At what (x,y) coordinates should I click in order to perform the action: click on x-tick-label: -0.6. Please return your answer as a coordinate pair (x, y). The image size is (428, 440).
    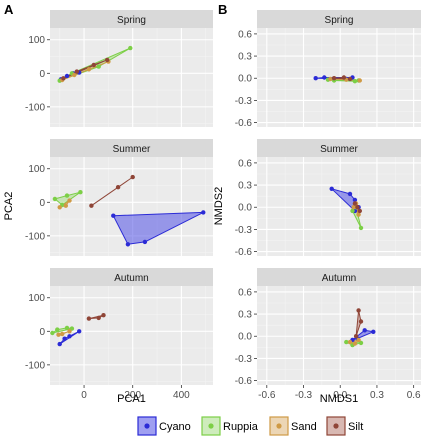
    Looking at the image, I should click on (267, 395).